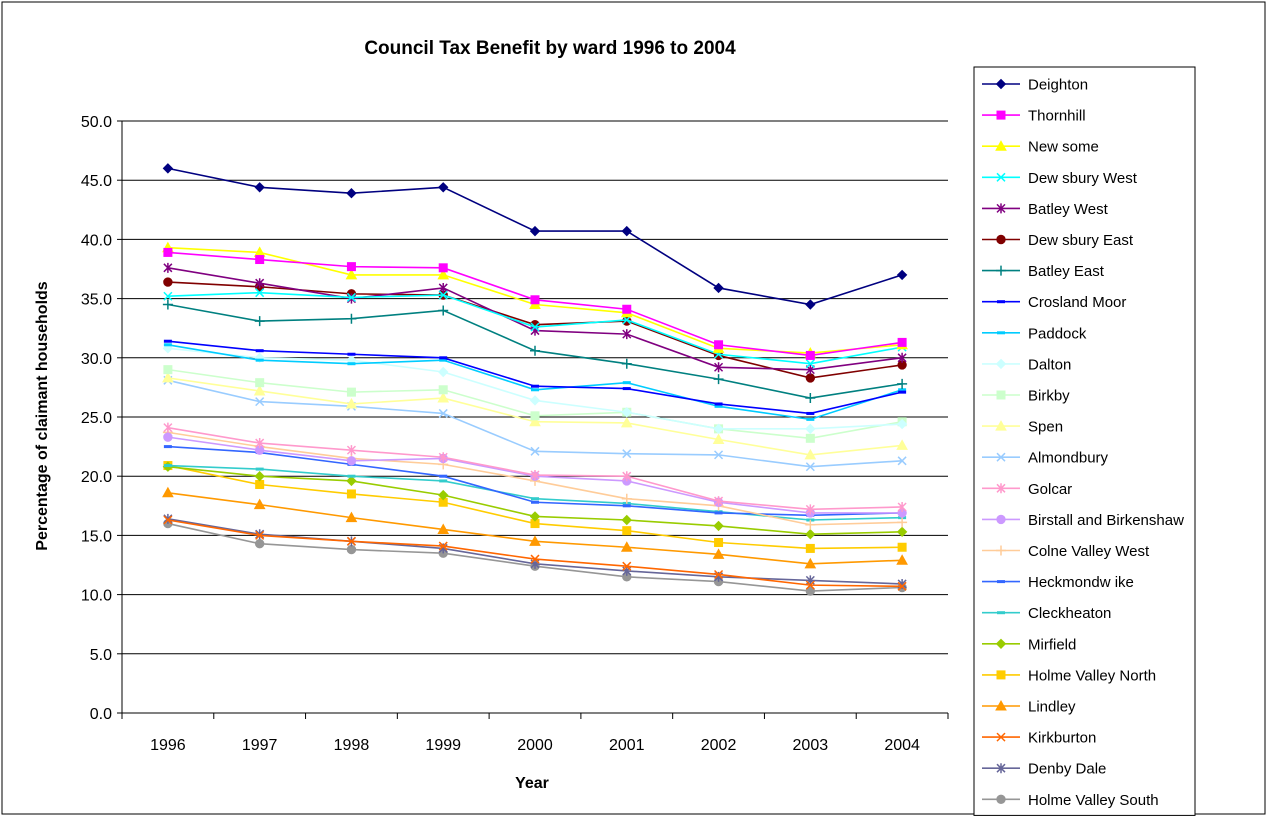 The height and width of the screenshot is (821, 1267). What do you see at coordinates (1026, 364) in the screenshot?
I see `legend-item: Dalton` at bounding box center [1026, 364].